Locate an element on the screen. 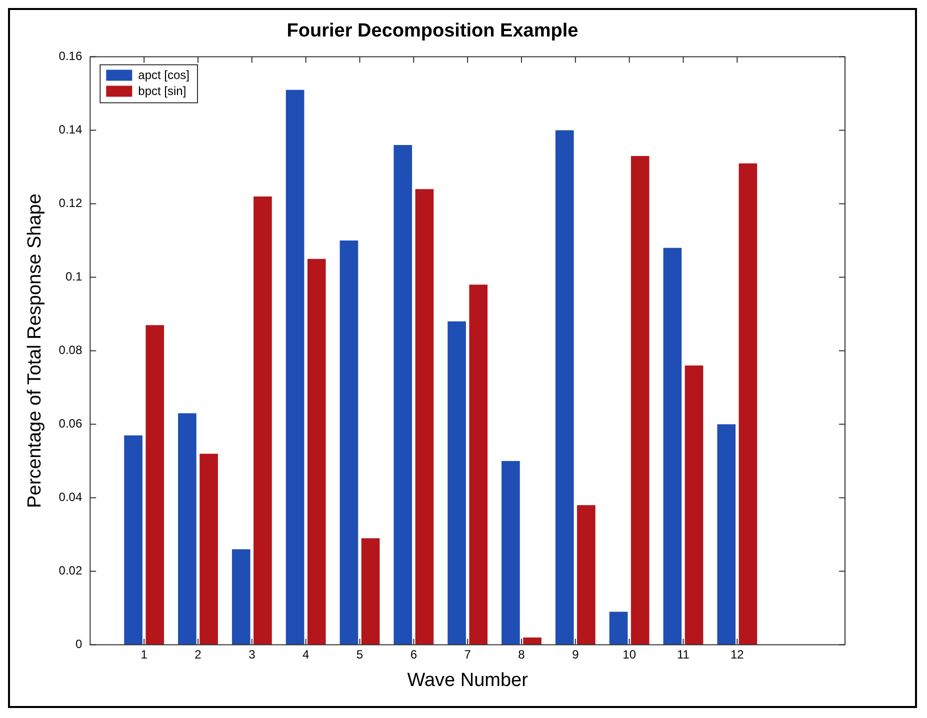 Image resolution: width=927 pixels, height=718 pixels. x-tick-label: 9 is located at coordinates (576, 654).